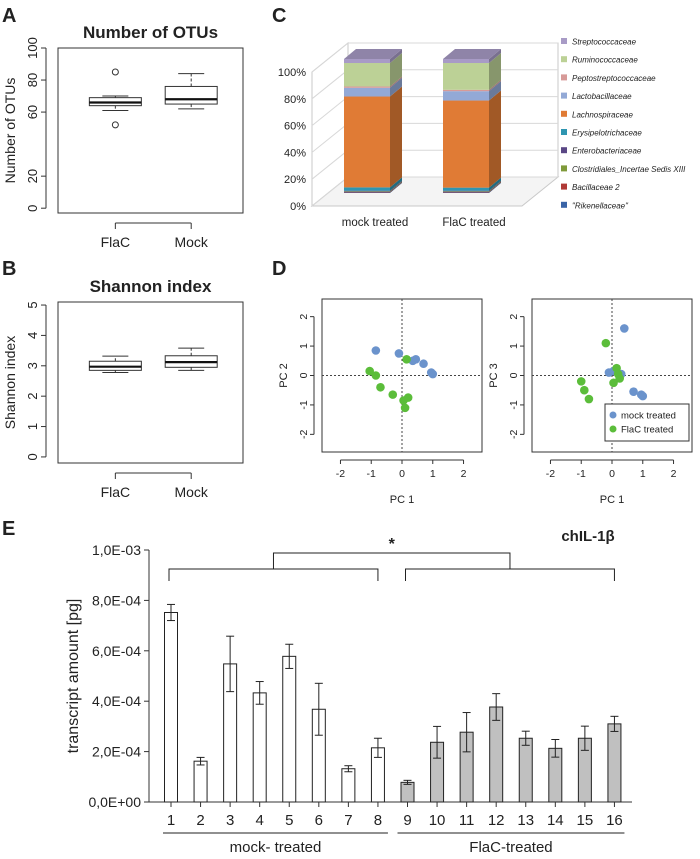  I want to click on y-tick-label: 0,0E+00, so click(114, 802).